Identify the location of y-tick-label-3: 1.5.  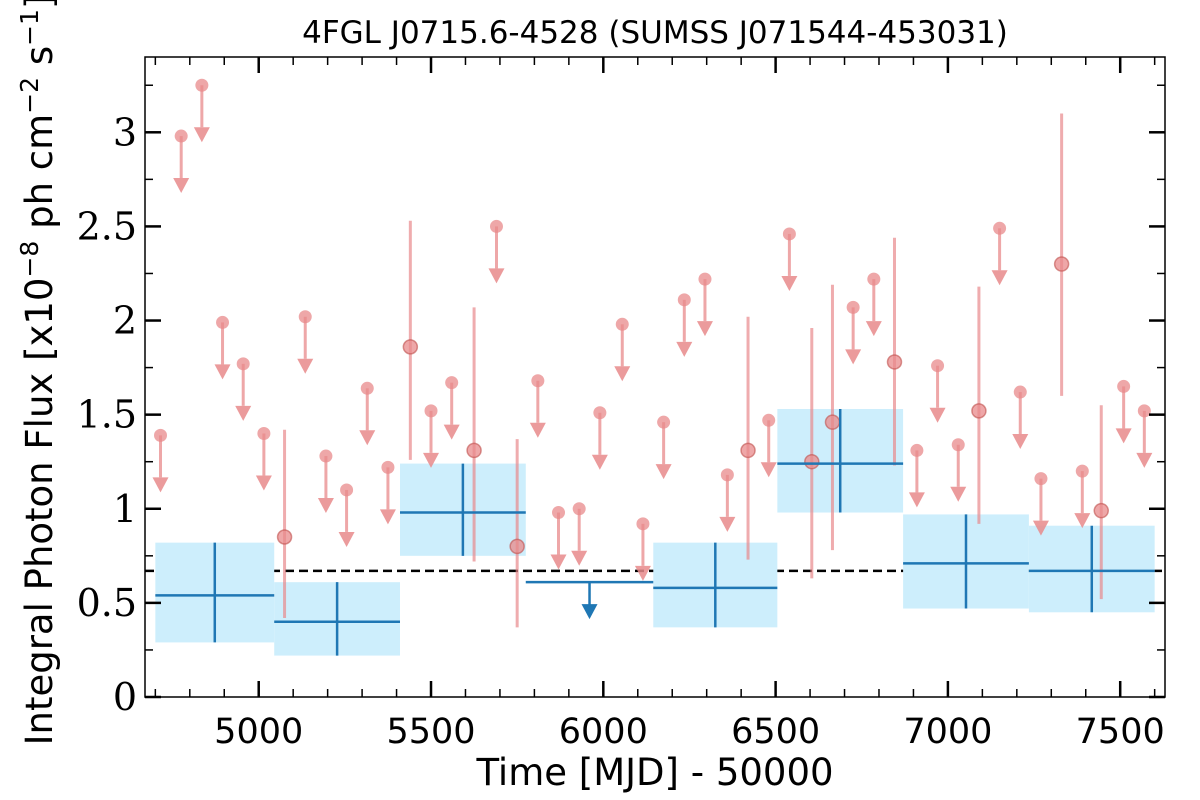
(107, 415).